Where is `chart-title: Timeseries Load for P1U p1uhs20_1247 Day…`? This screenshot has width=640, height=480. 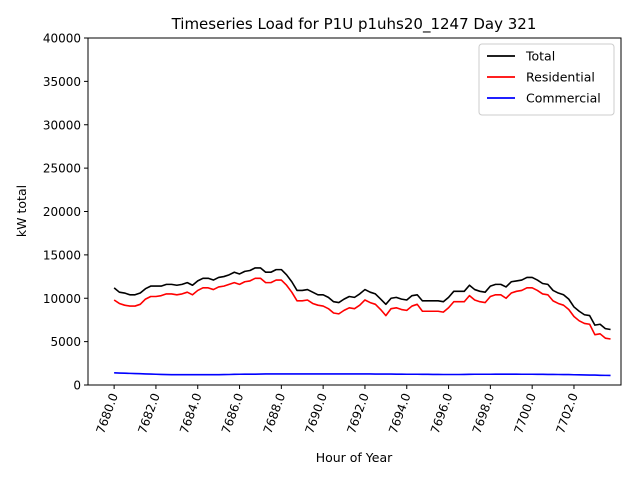 chart-title: Timeseries Load for P1U p1uhs20_1247 Day… is located at coordinates (354, 24).